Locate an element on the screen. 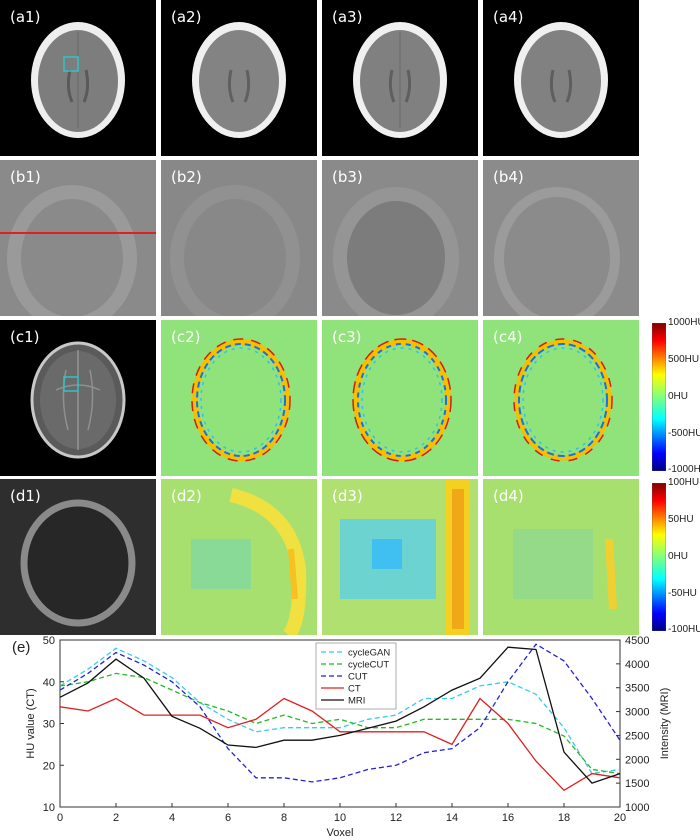 Image resolution: width=700 pixels, height=840 pixels. x-tick-label: 0 is located at coordinates (60, 818).